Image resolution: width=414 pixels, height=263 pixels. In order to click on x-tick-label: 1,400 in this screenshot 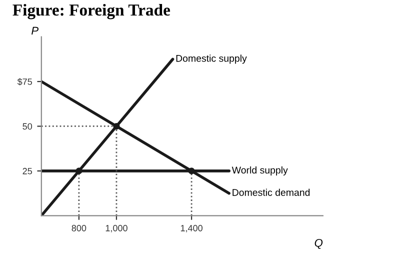, I will do `click(191, 228)`.